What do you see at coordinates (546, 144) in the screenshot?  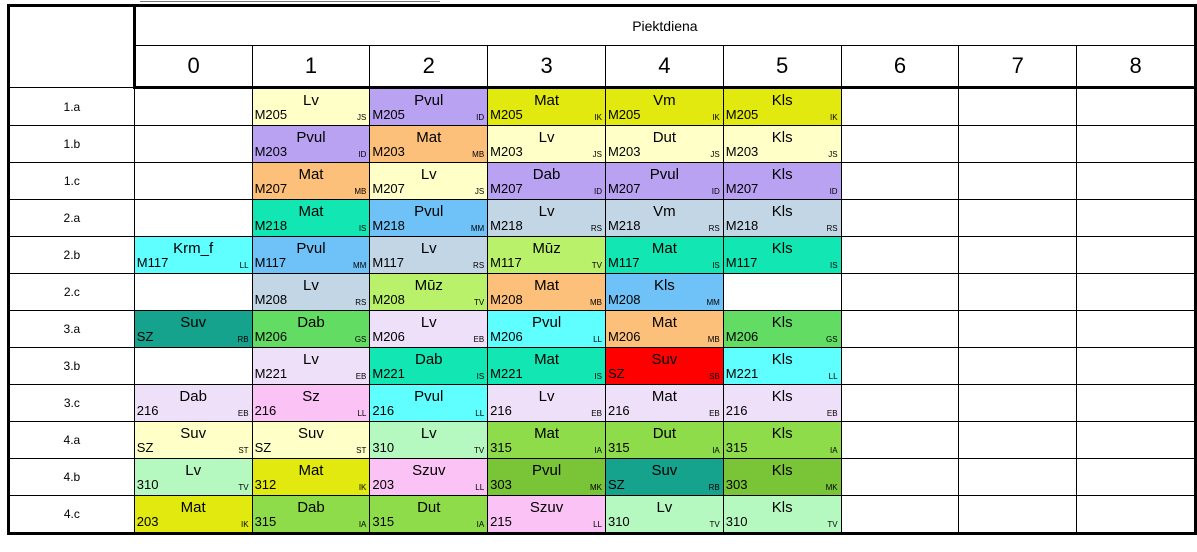 I see `lesson-cell: Lv M203 JS` at bounding box center [546, 144].